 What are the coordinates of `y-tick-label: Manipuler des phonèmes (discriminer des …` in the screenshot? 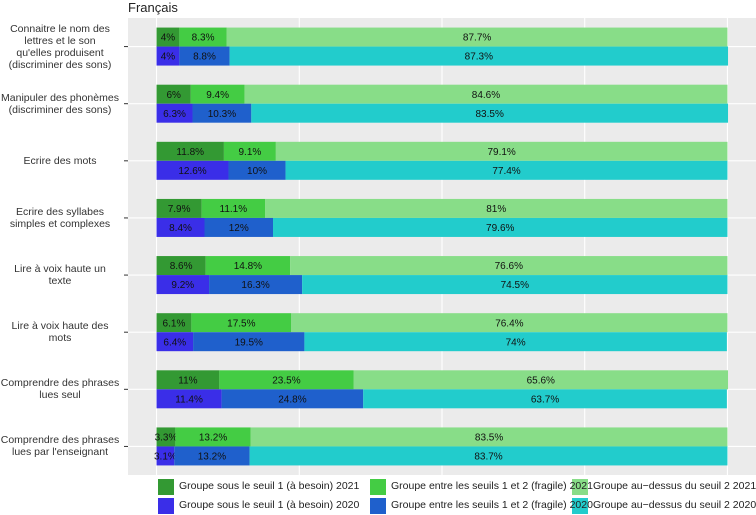 It's located at (60, 103).